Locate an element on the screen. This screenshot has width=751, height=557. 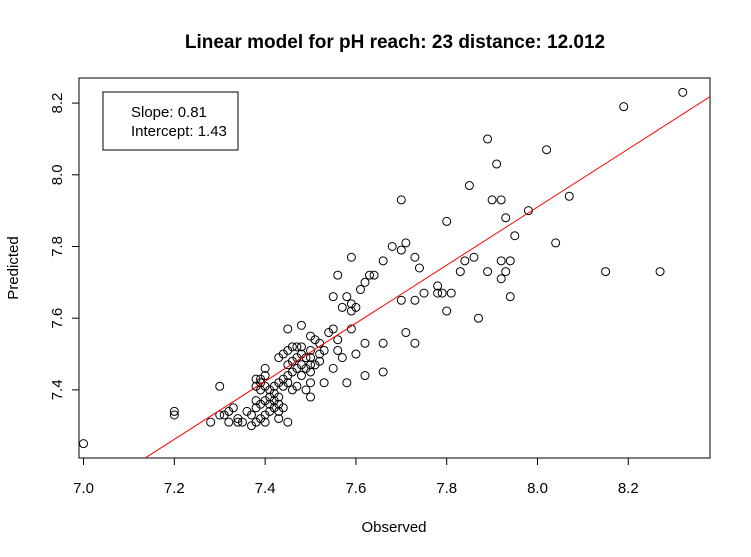
y-tick-label: 7.4 is located at coordinates (57, 389).